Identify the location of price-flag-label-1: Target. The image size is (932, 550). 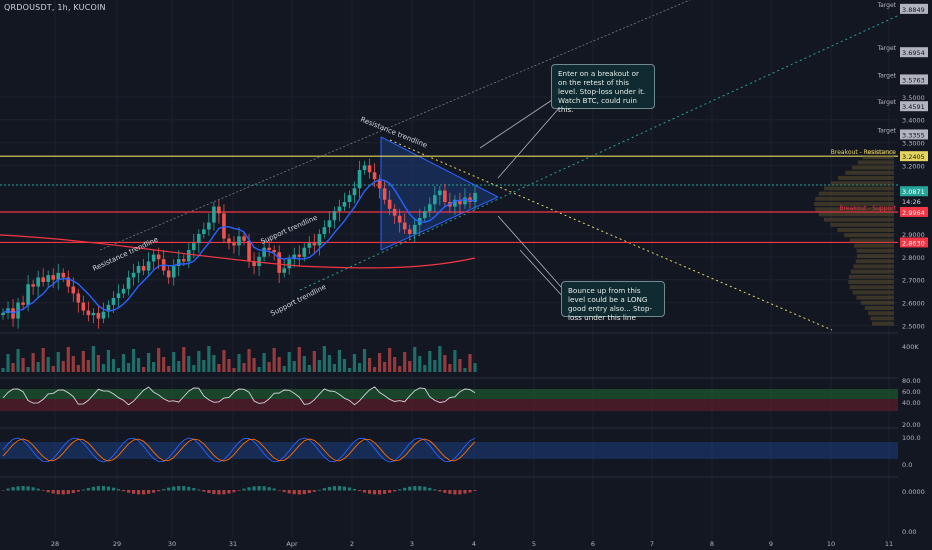
(886, 48).